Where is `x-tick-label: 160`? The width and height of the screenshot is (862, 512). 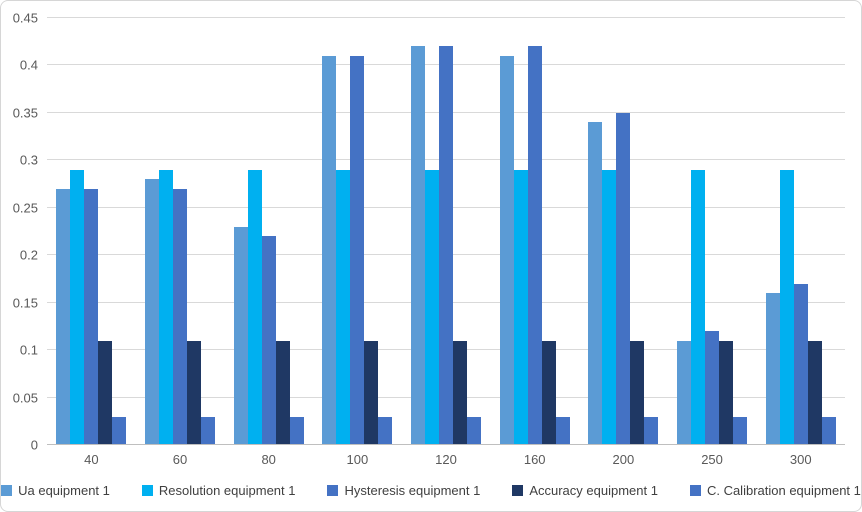
x-tick-label: 160 is located at coordinates (534, 459).